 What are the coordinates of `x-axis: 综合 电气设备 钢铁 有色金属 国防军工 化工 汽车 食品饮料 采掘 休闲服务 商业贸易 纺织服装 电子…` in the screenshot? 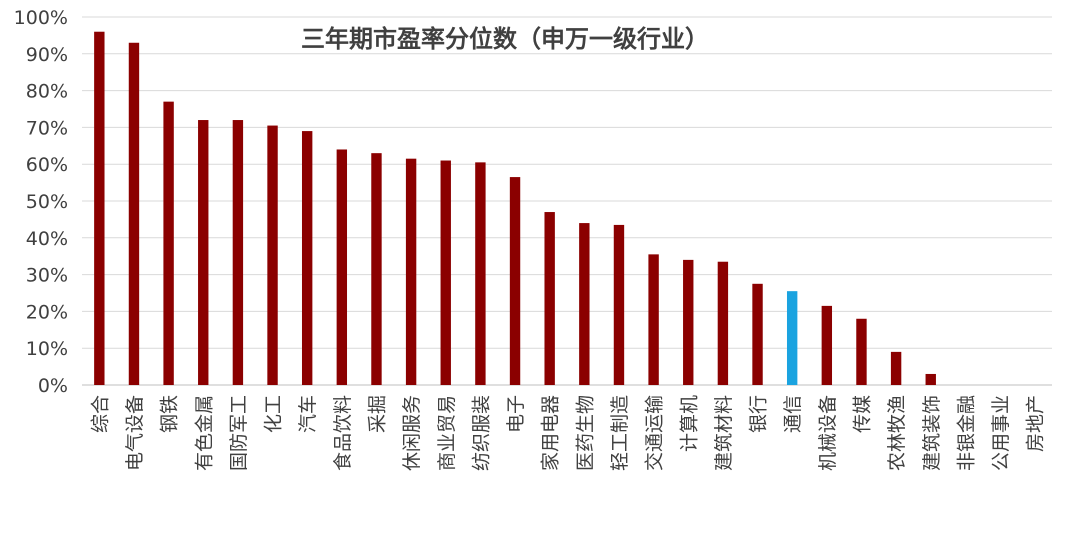 It's located at (567, 433).